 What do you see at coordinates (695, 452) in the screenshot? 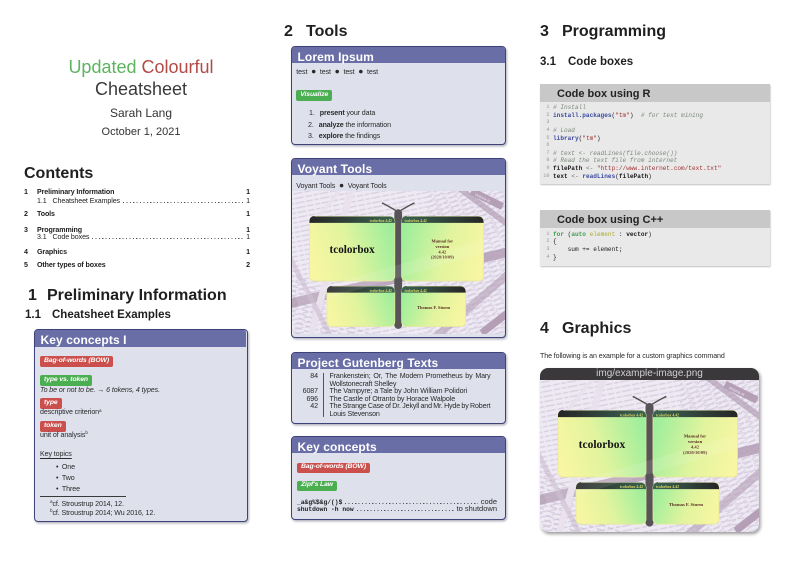
I see `svg-text: (2020/10/09)` at bounding box center [695, 452].